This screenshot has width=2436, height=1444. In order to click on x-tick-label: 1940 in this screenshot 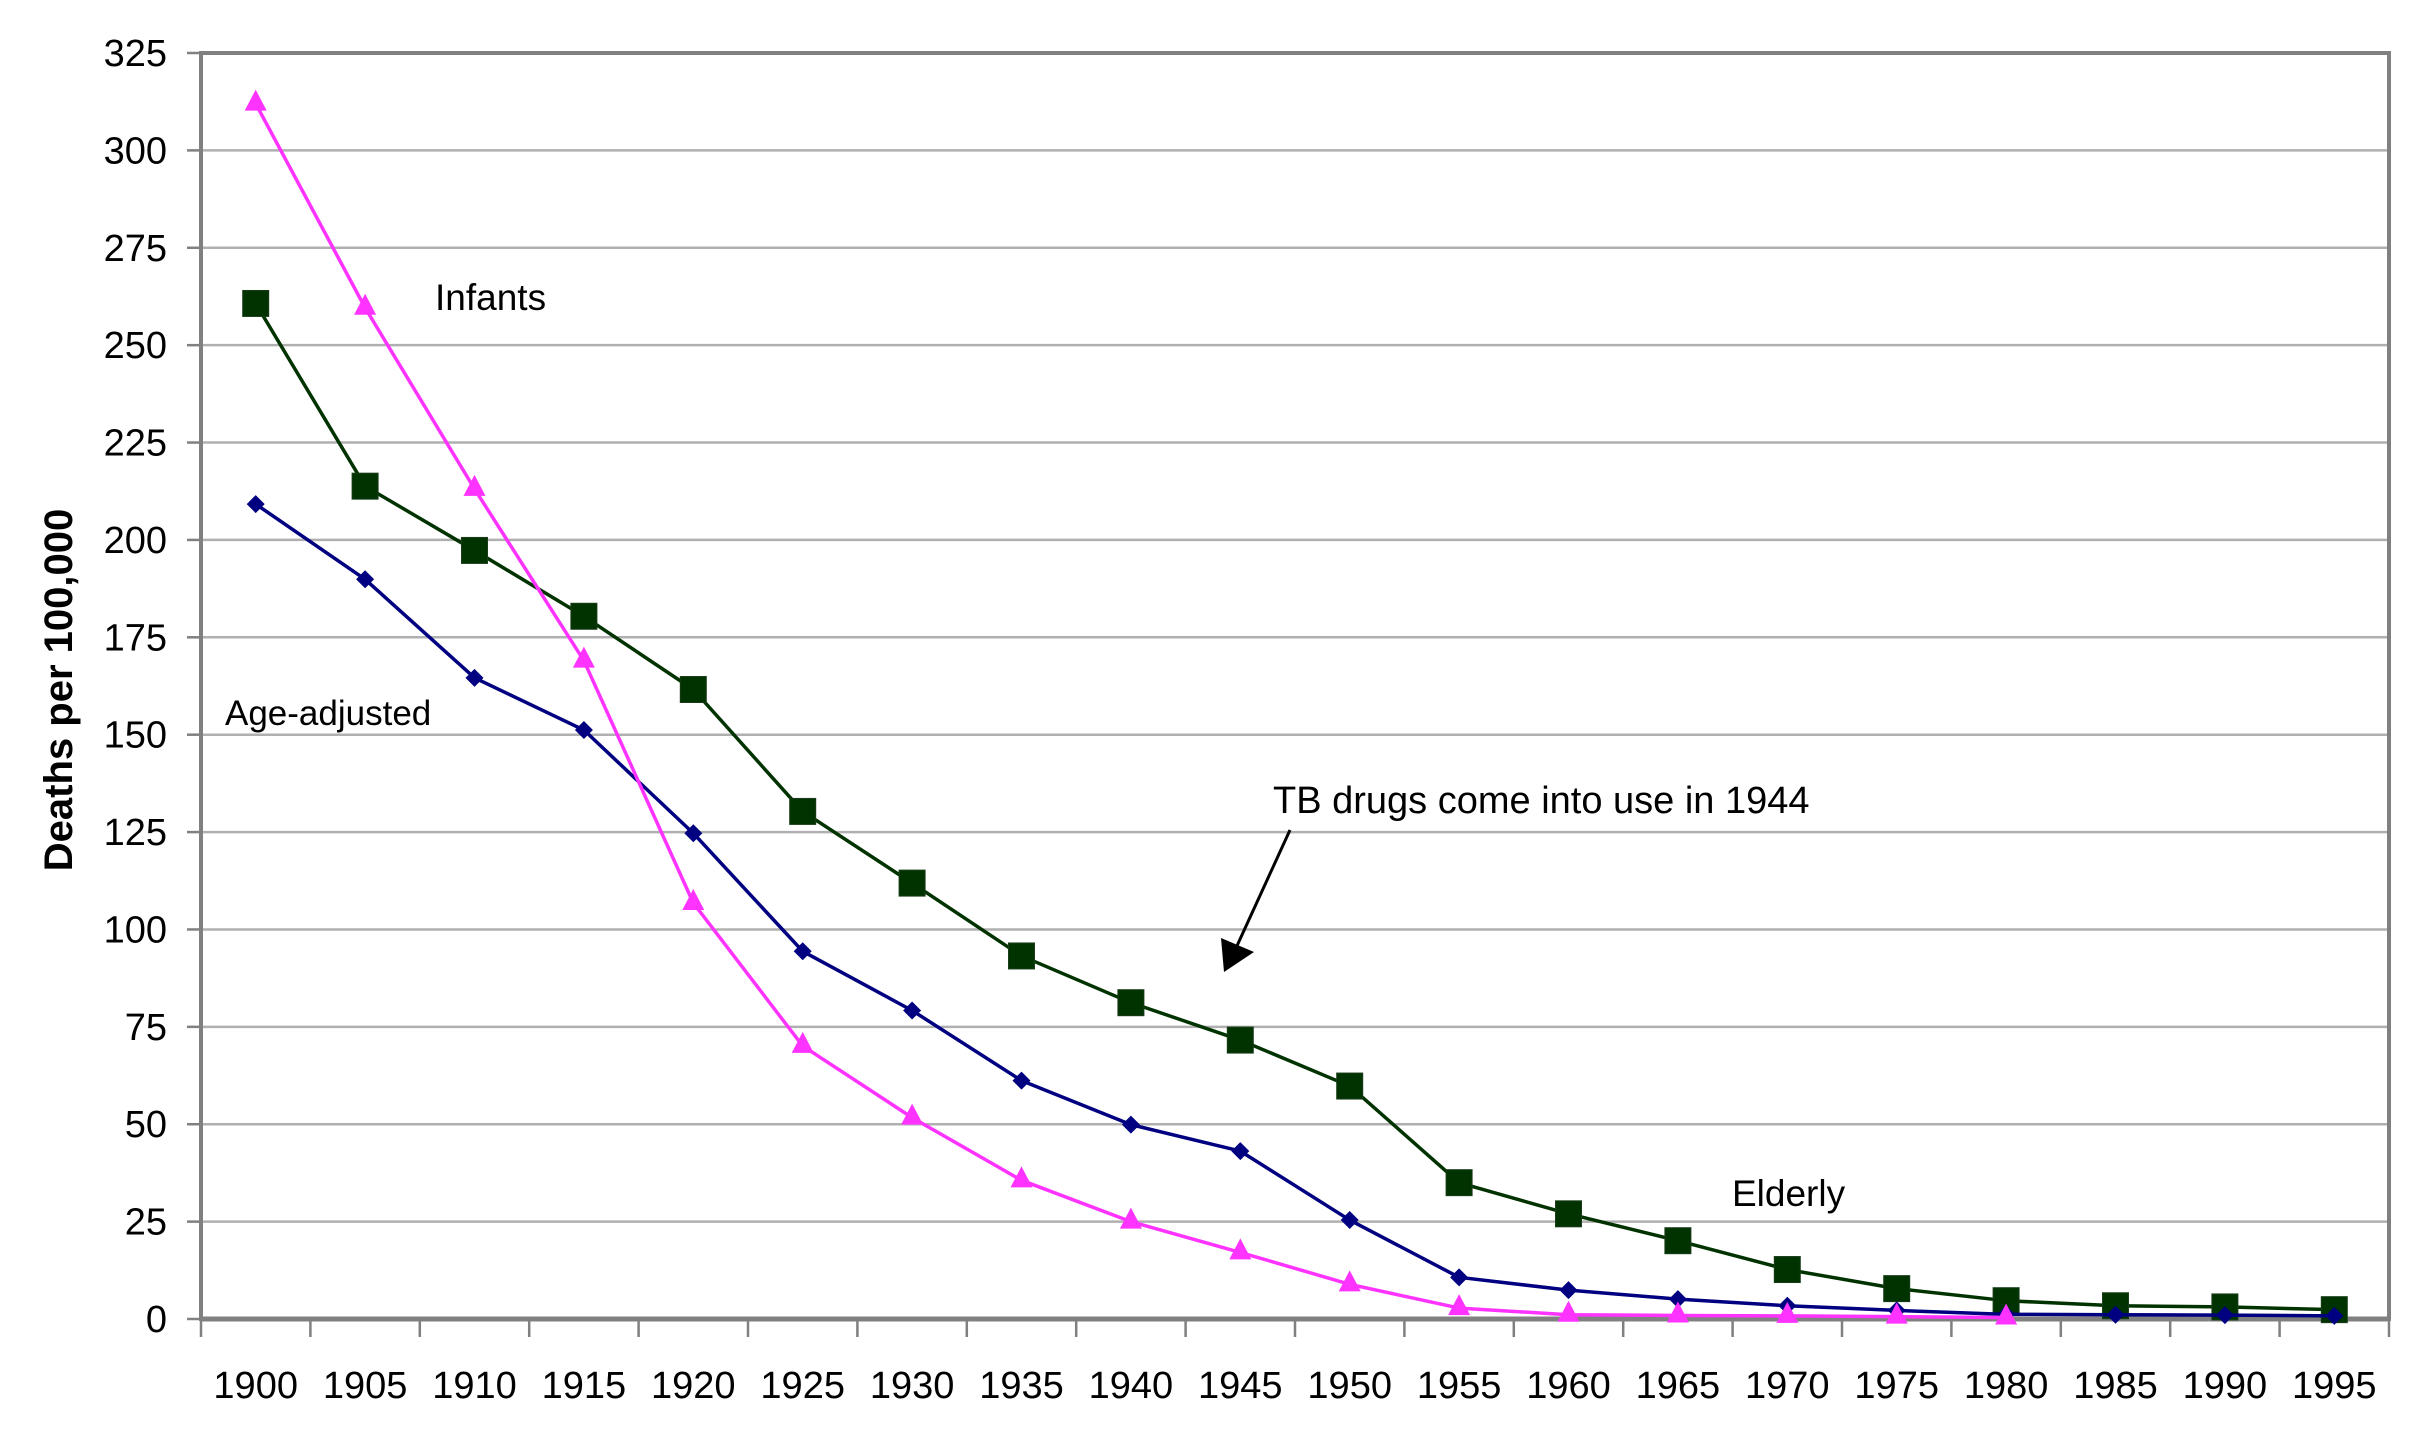, I will do `click(1131, 1386)`.